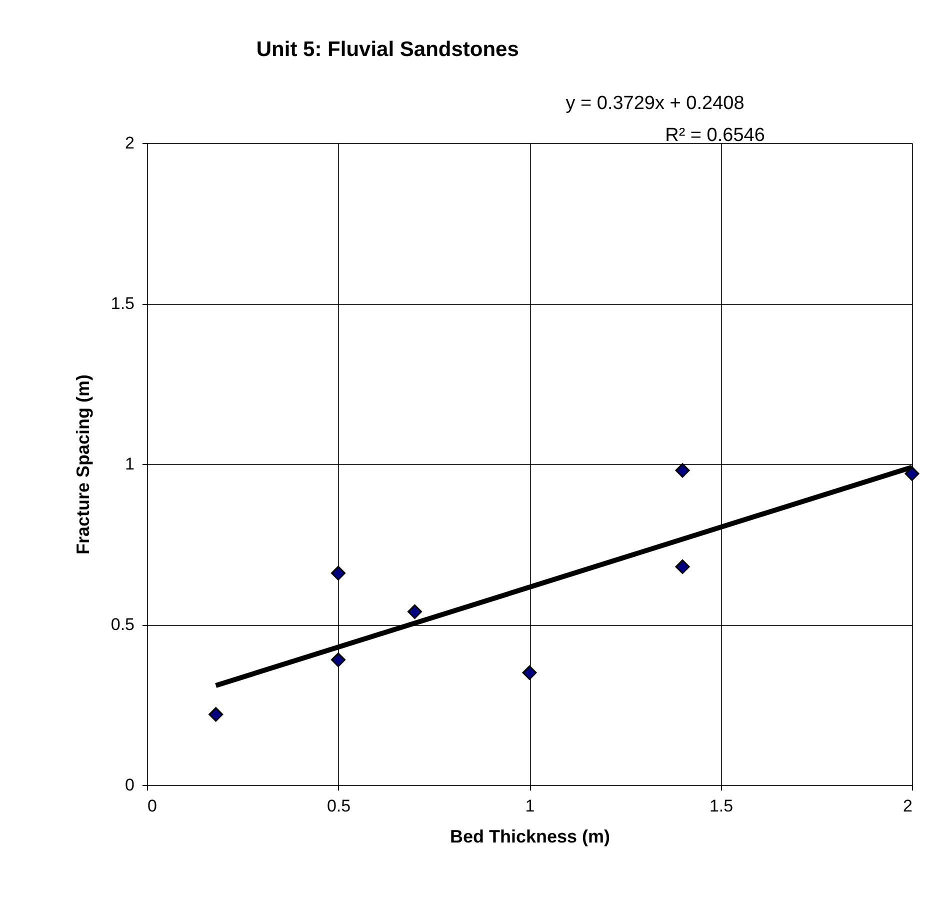 The image size is (951, 920). Describe the element at coordinates (387, 49) in the screenshot. I see `chart-title: Unit 5: Fluvial Sandstones` at that location.